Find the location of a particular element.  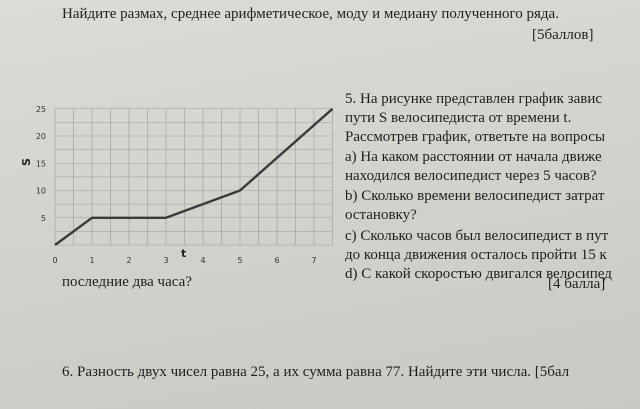

x-tick-label: 2 is located at coordinates (128, 260).